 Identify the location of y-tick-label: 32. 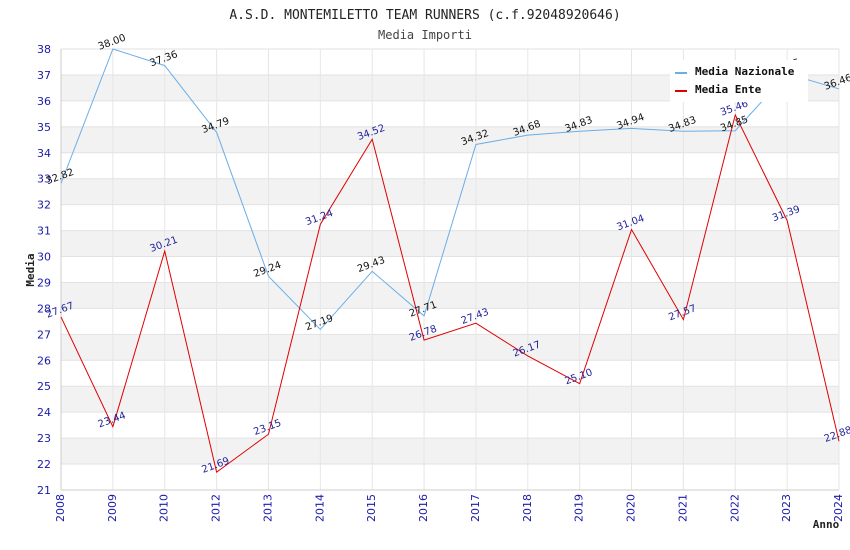
(44, 205).